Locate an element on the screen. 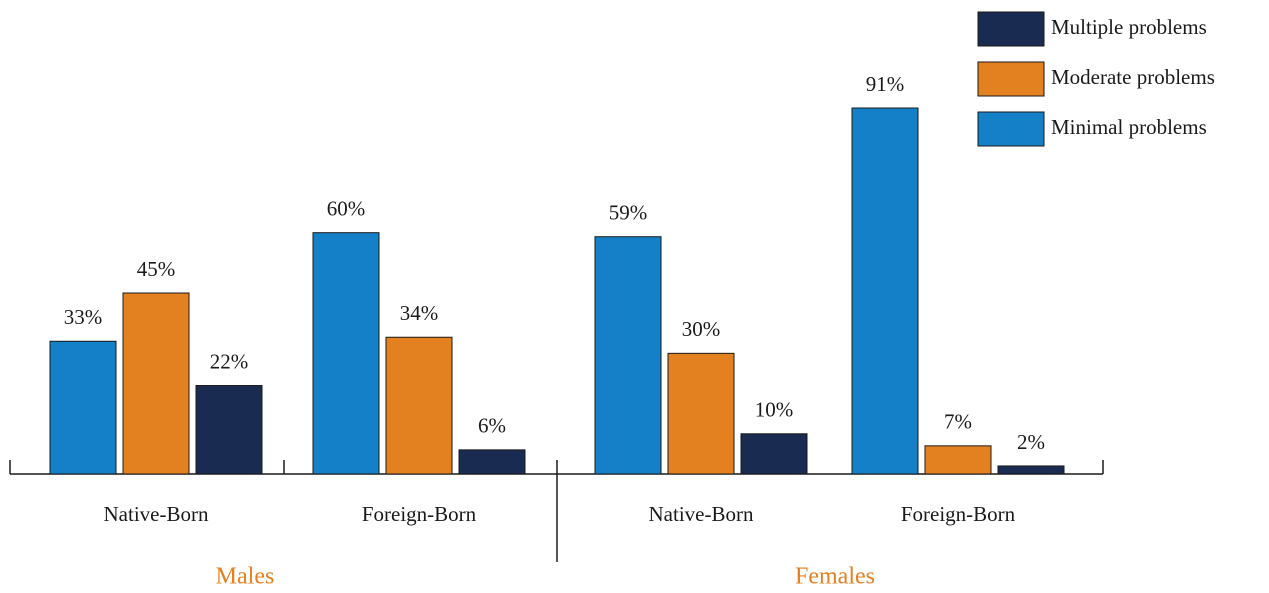  legend-label: Minimal problems is located at coordinates (1129, 127).